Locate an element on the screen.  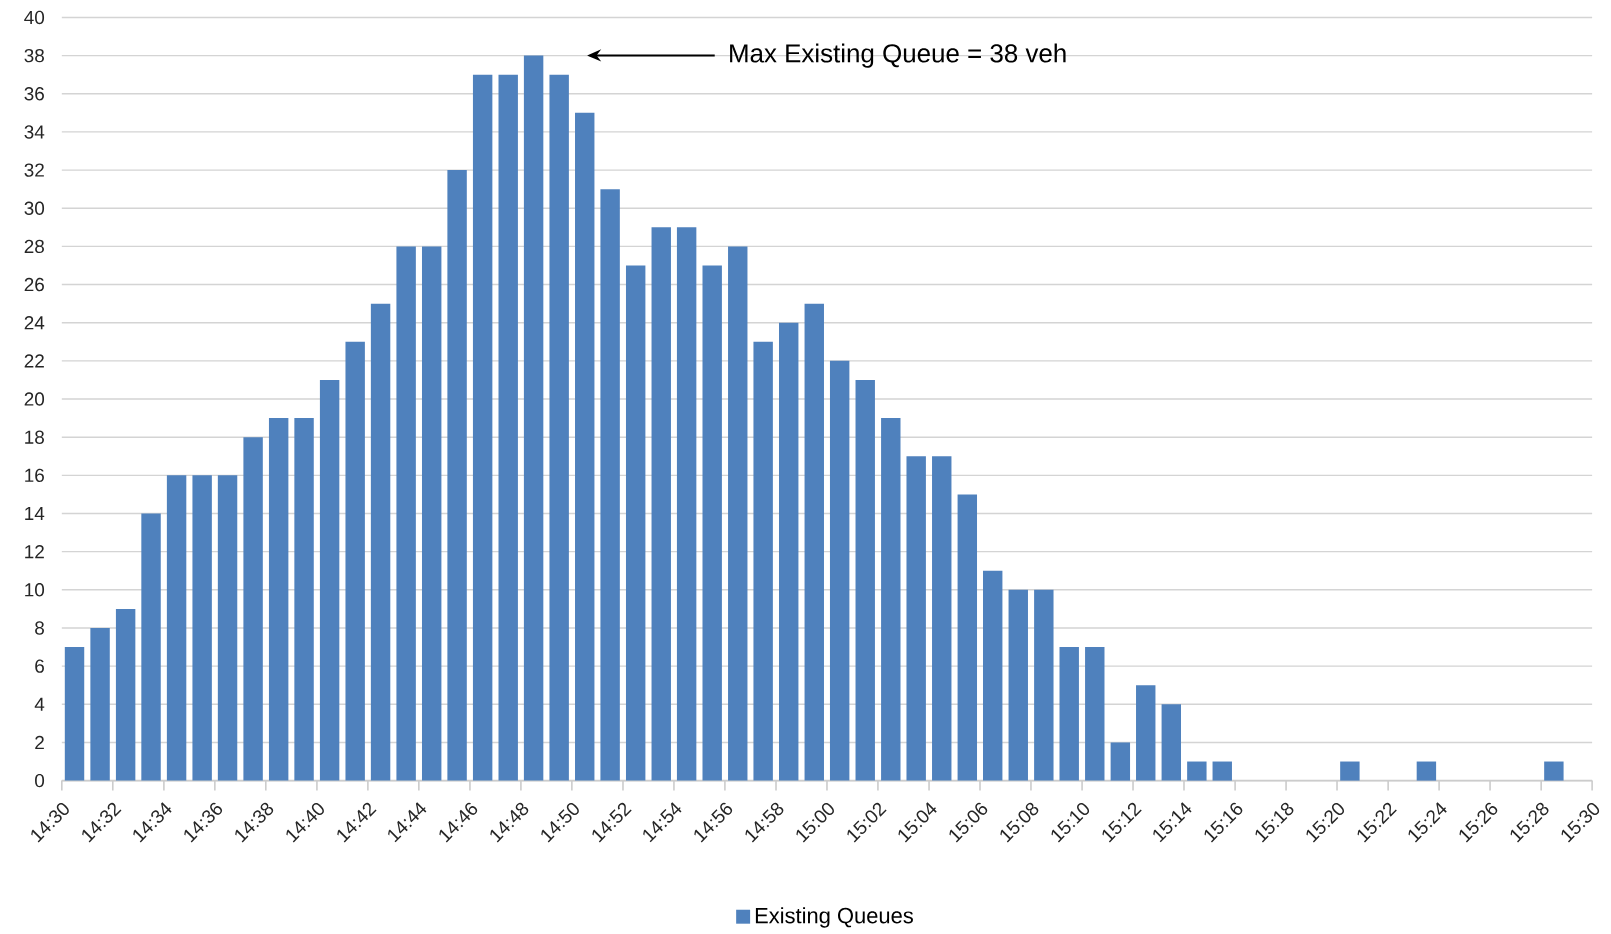
y-tick-label: 36 is located at coordinates (34, 94).